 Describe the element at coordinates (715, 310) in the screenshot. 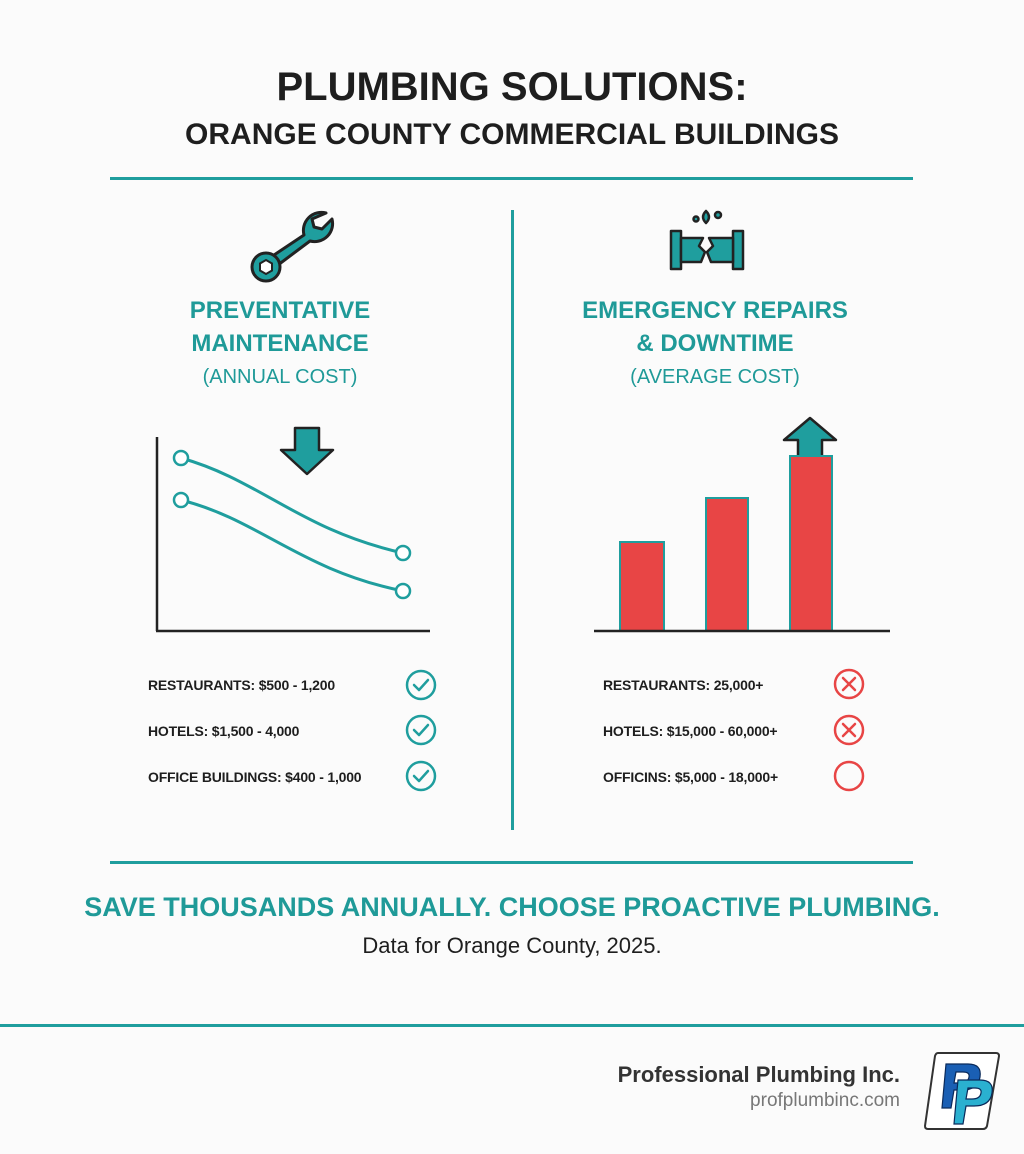

I see `right-heading-1: EMERGENCY REPAIRS` at that location.